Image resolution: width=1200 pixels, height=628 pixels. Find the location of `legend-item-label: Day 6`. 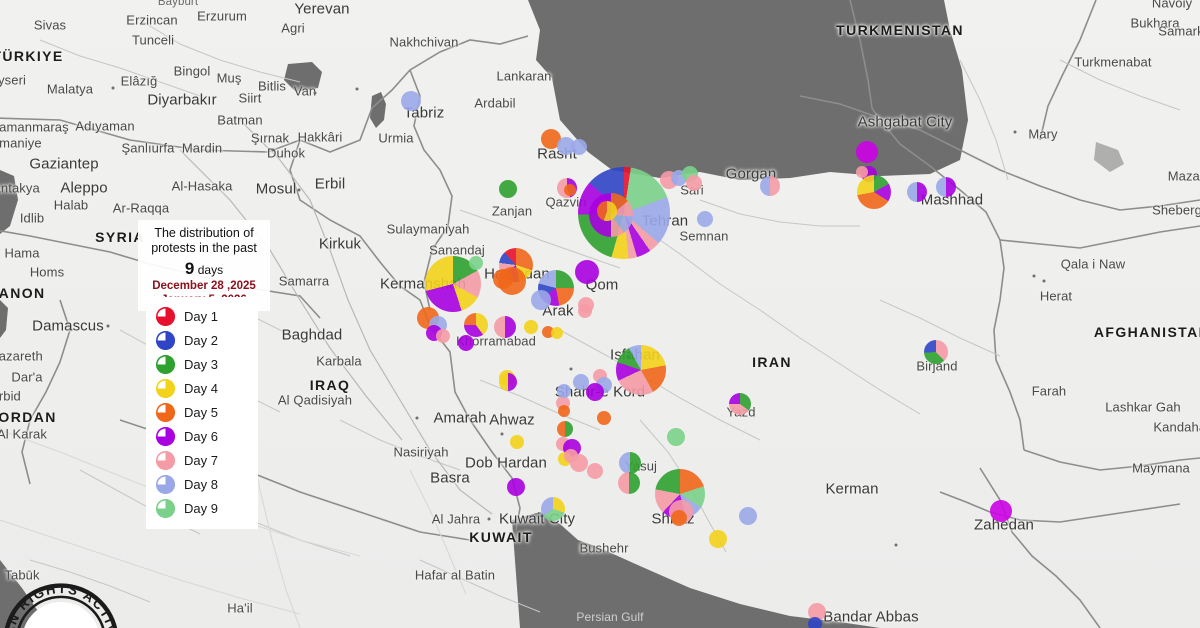

legend-item-label: Day 6 is located at coordinates (201, 436).